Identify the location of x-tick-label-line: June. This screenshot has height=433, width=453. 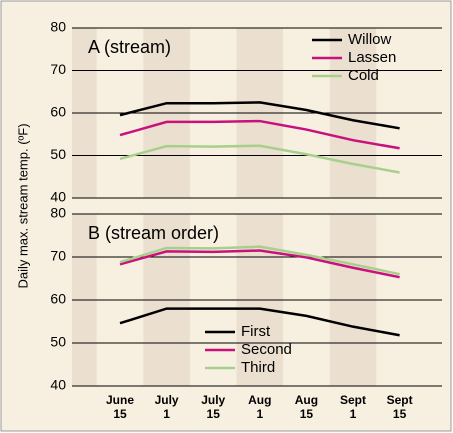
(120, 400).